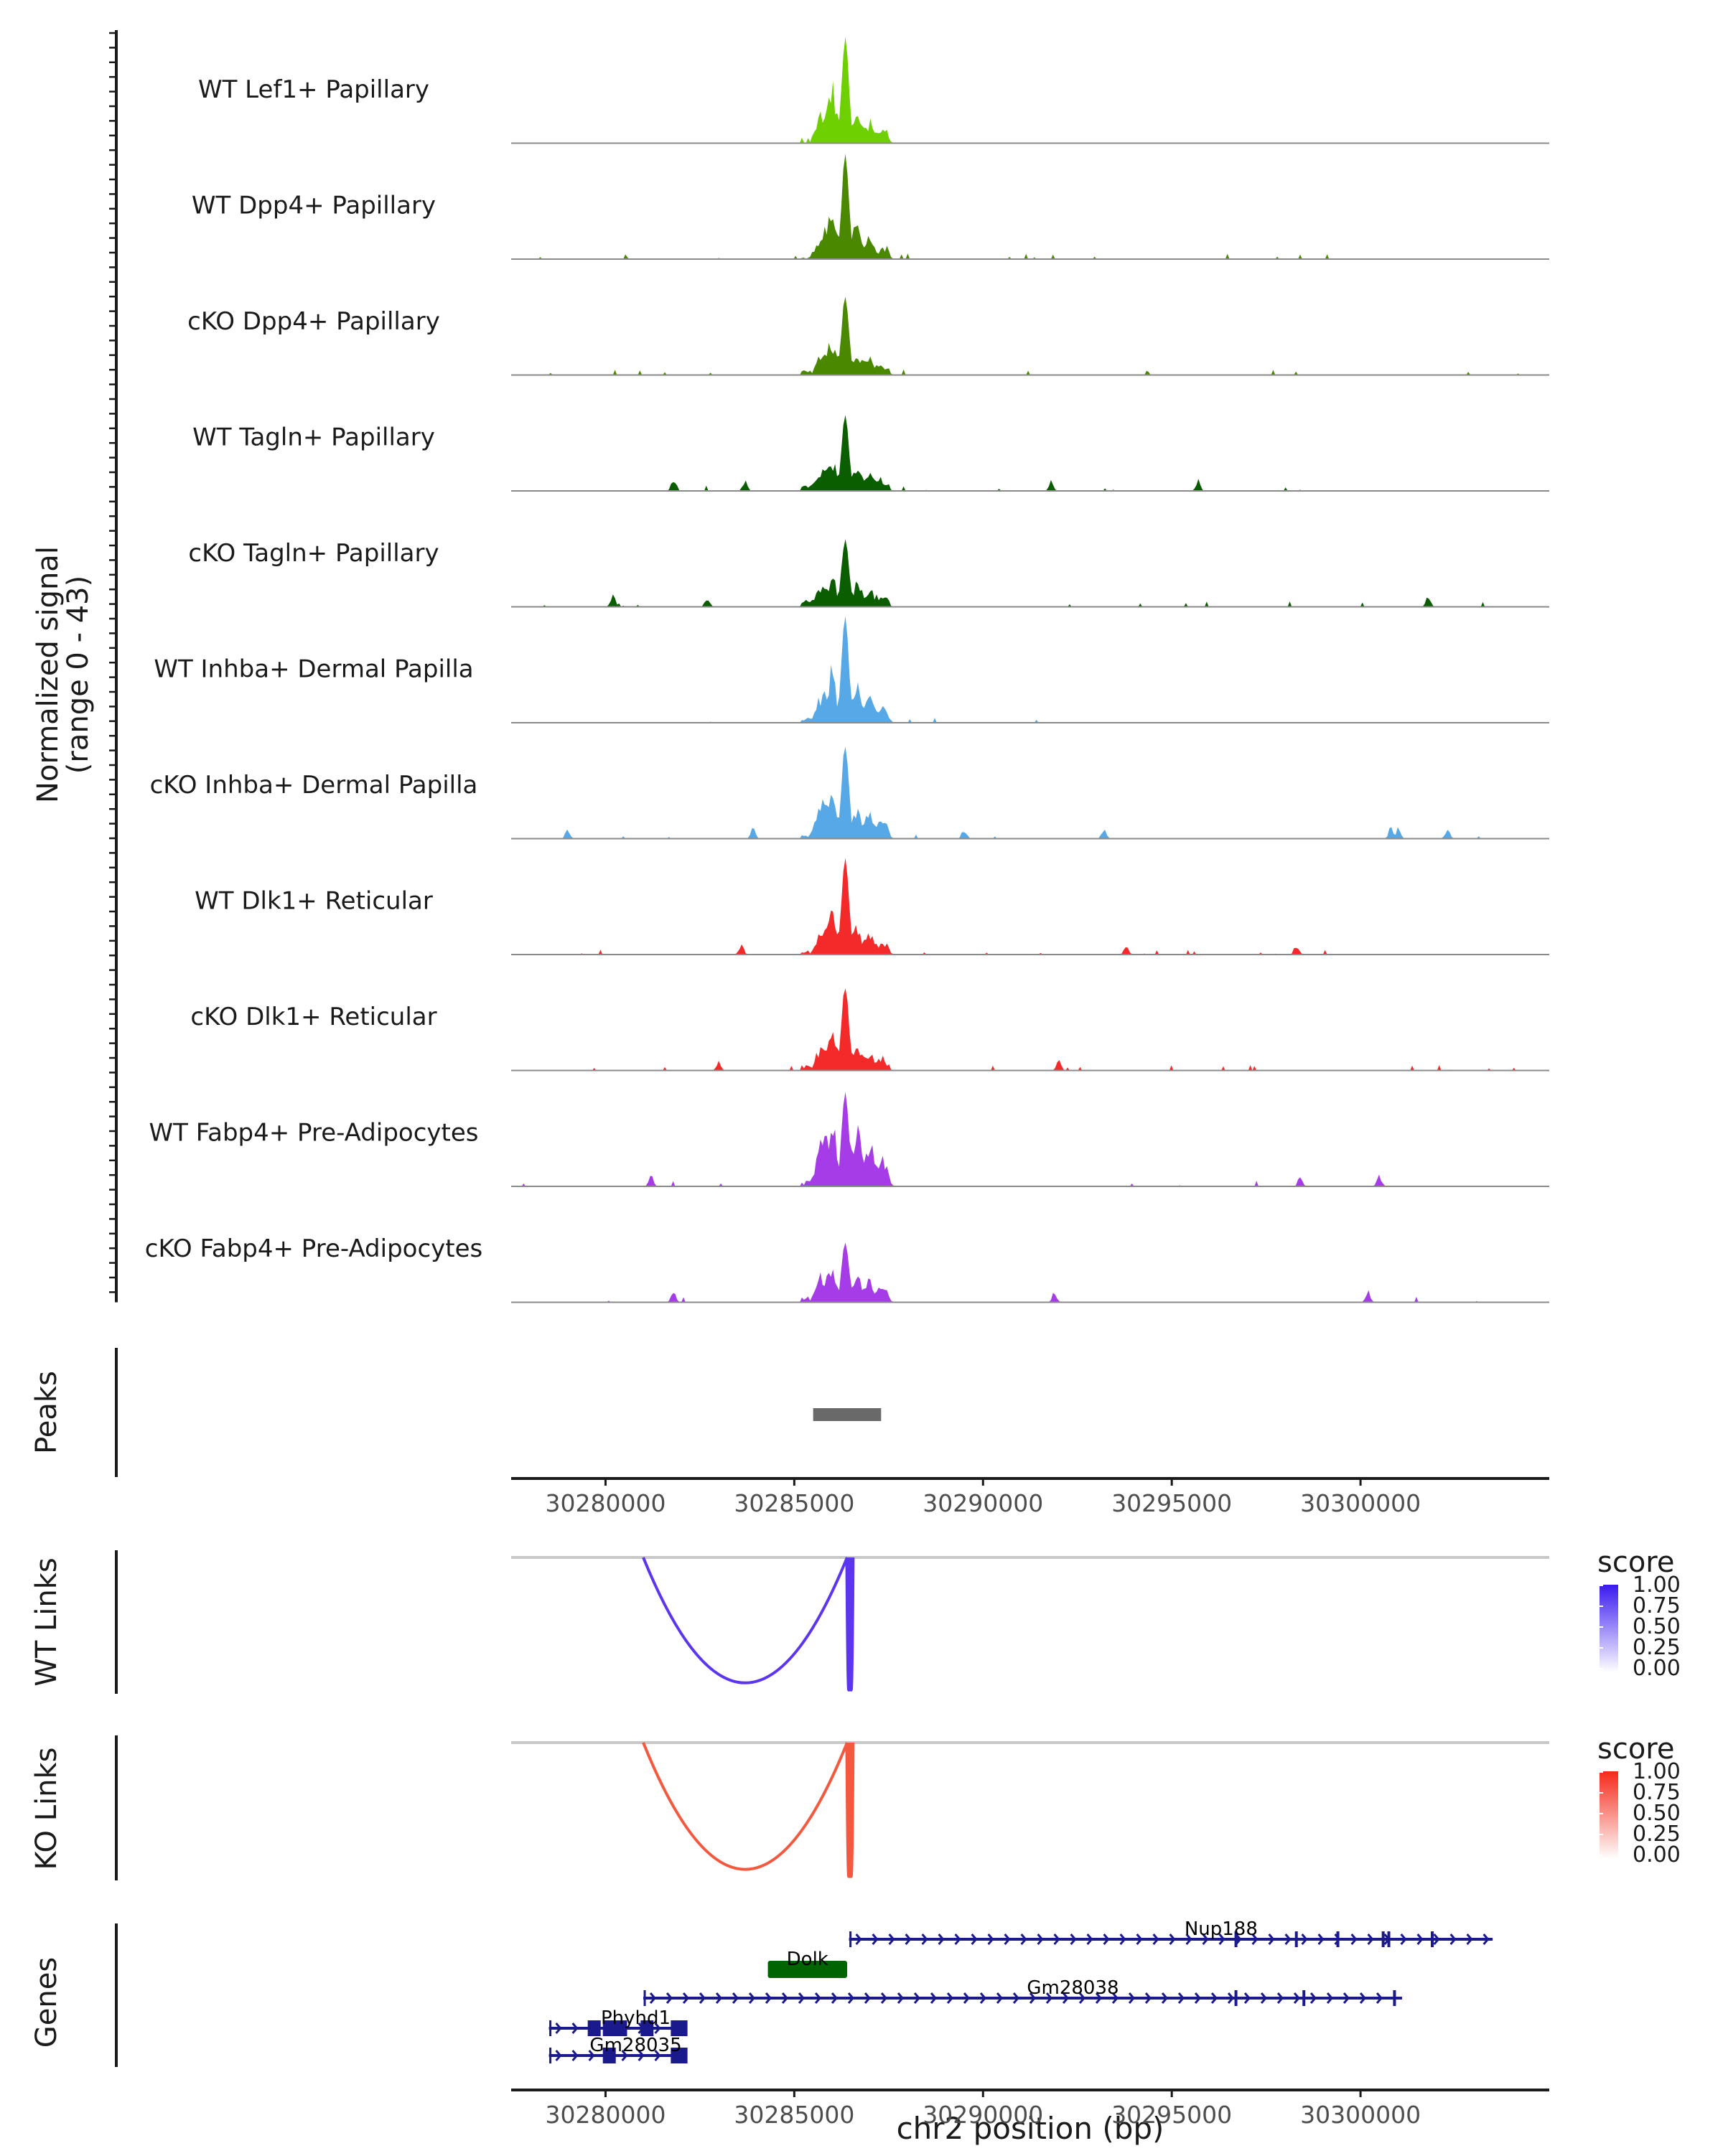 This screenshot has width=1723, height=2156. What do you see at coordinates (1657, 1792) in the screenshot?
I see `legend-label-2-2: 0.75` at bounding box center [1657, 1792].